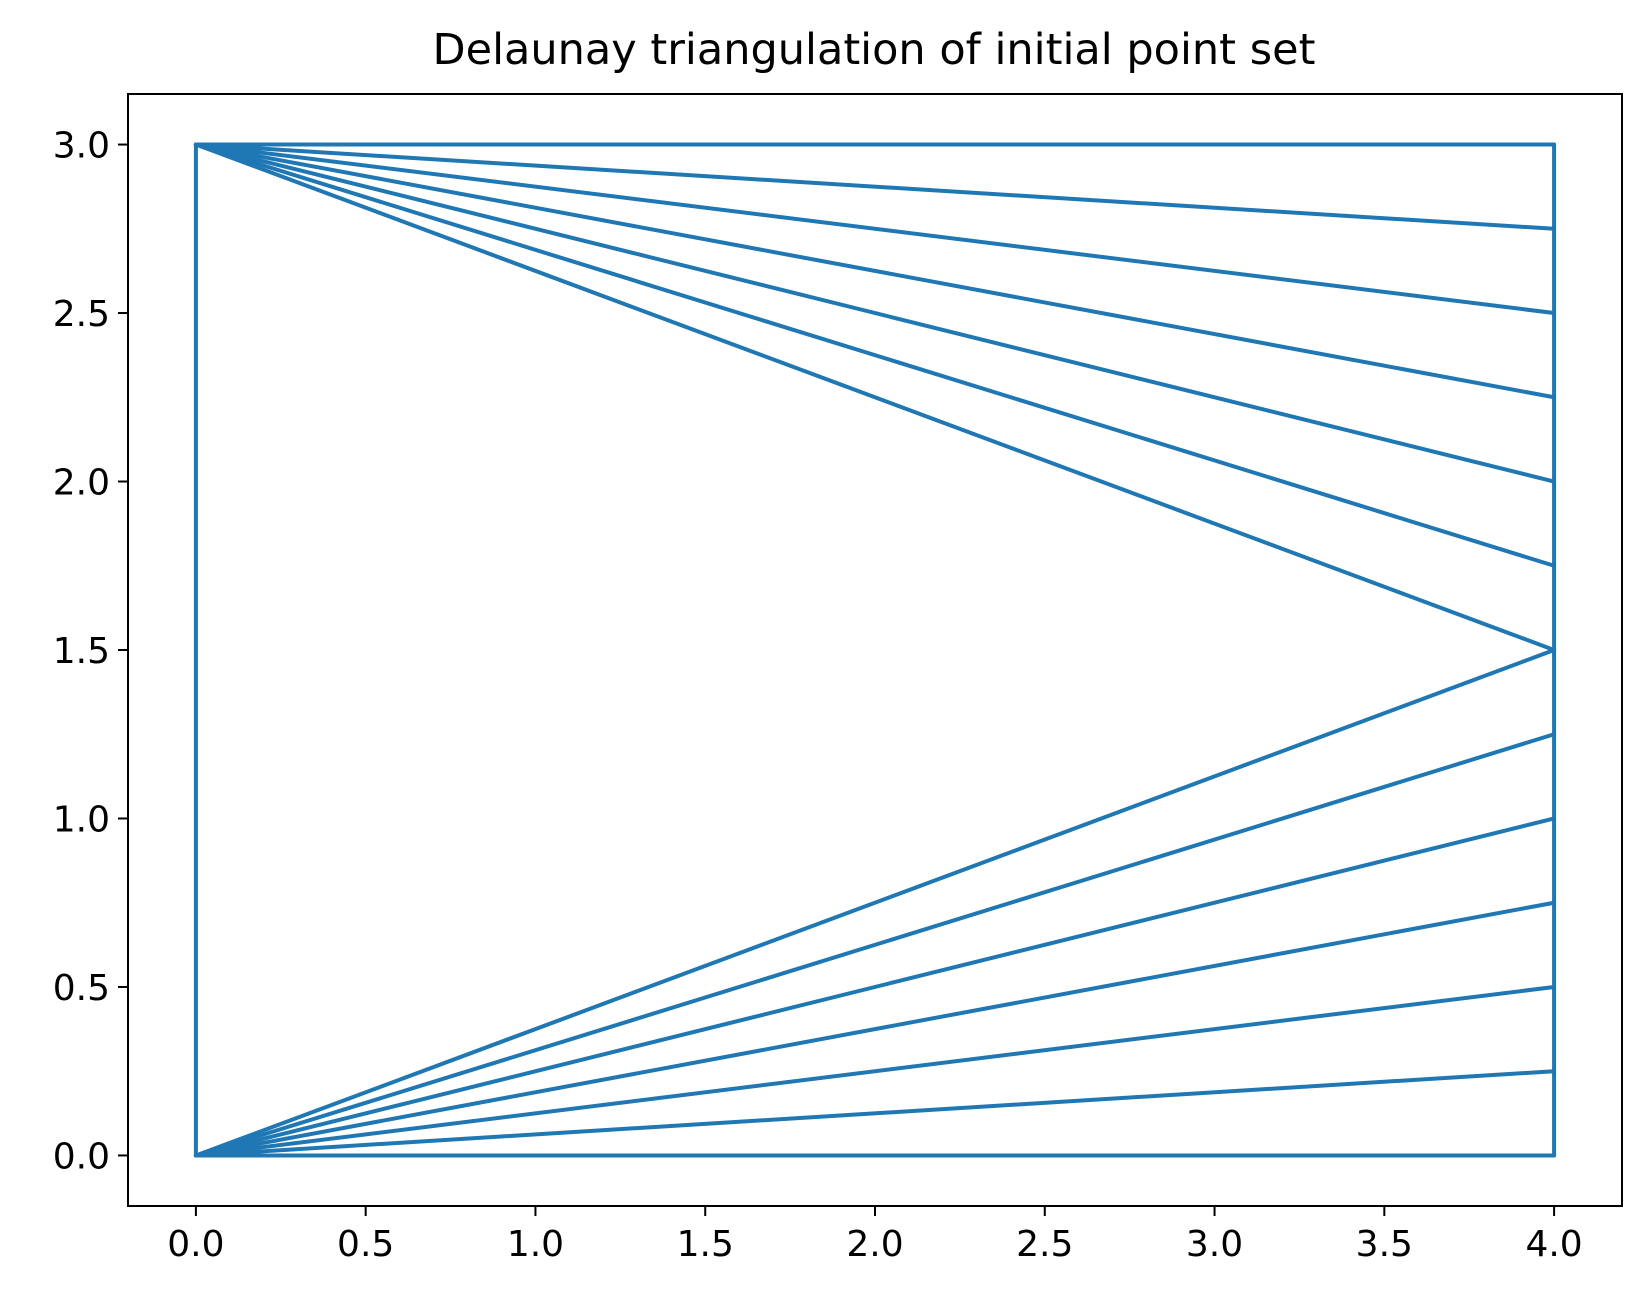  I want to click on y-tick-label: 1.0, so click(81, 819).